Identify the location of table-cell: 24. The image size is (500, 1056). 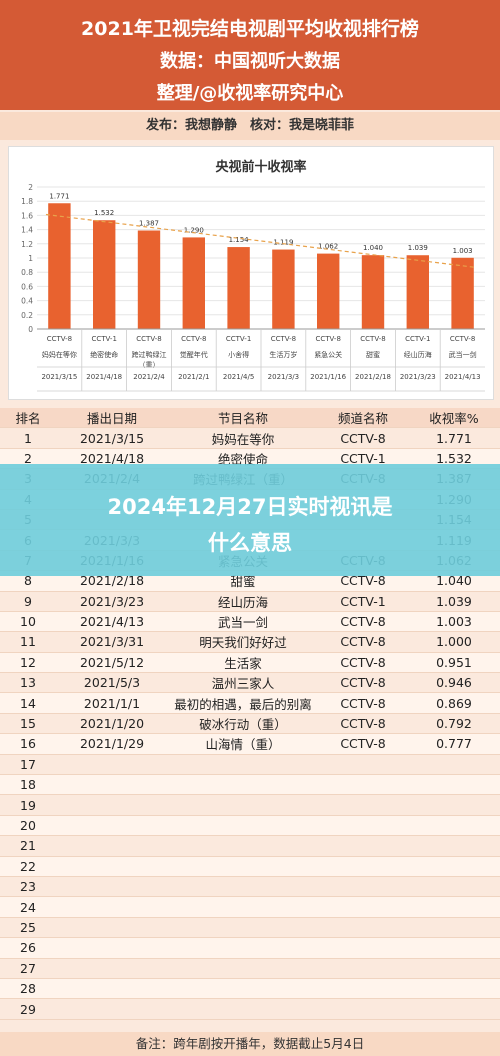
(28, 907).